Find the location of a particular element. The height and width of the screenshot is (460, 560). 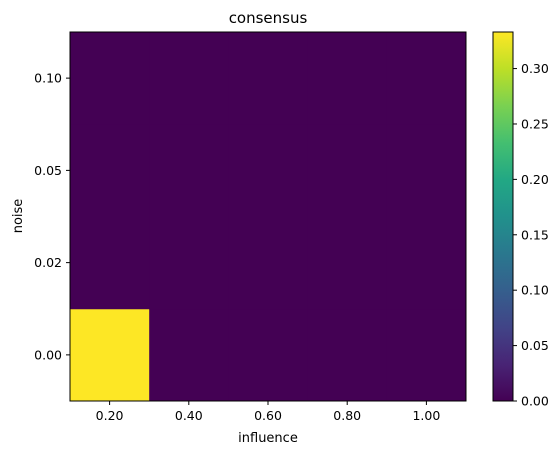

colorbar is located at coordinates (503, 216).